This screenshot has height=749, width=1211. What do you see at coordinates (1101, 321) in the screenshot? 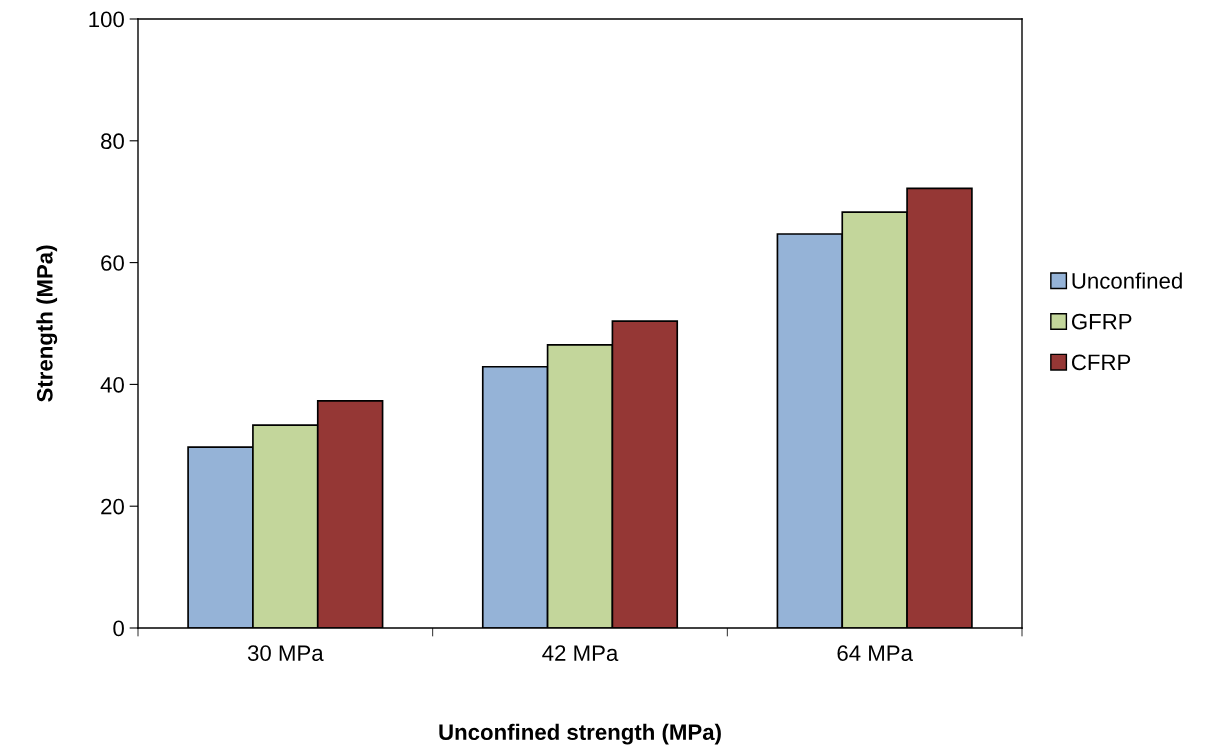
I see `legend-label: GFRP` at bounding box center [1101, 321].